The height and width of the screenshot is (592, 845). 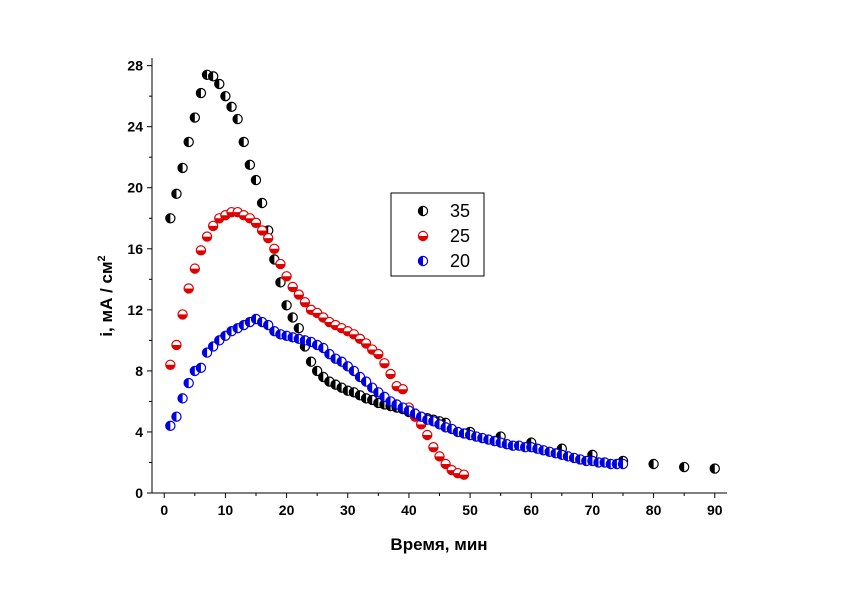 I want to click on x-tick-label: 90, so click(x=715, y=510).